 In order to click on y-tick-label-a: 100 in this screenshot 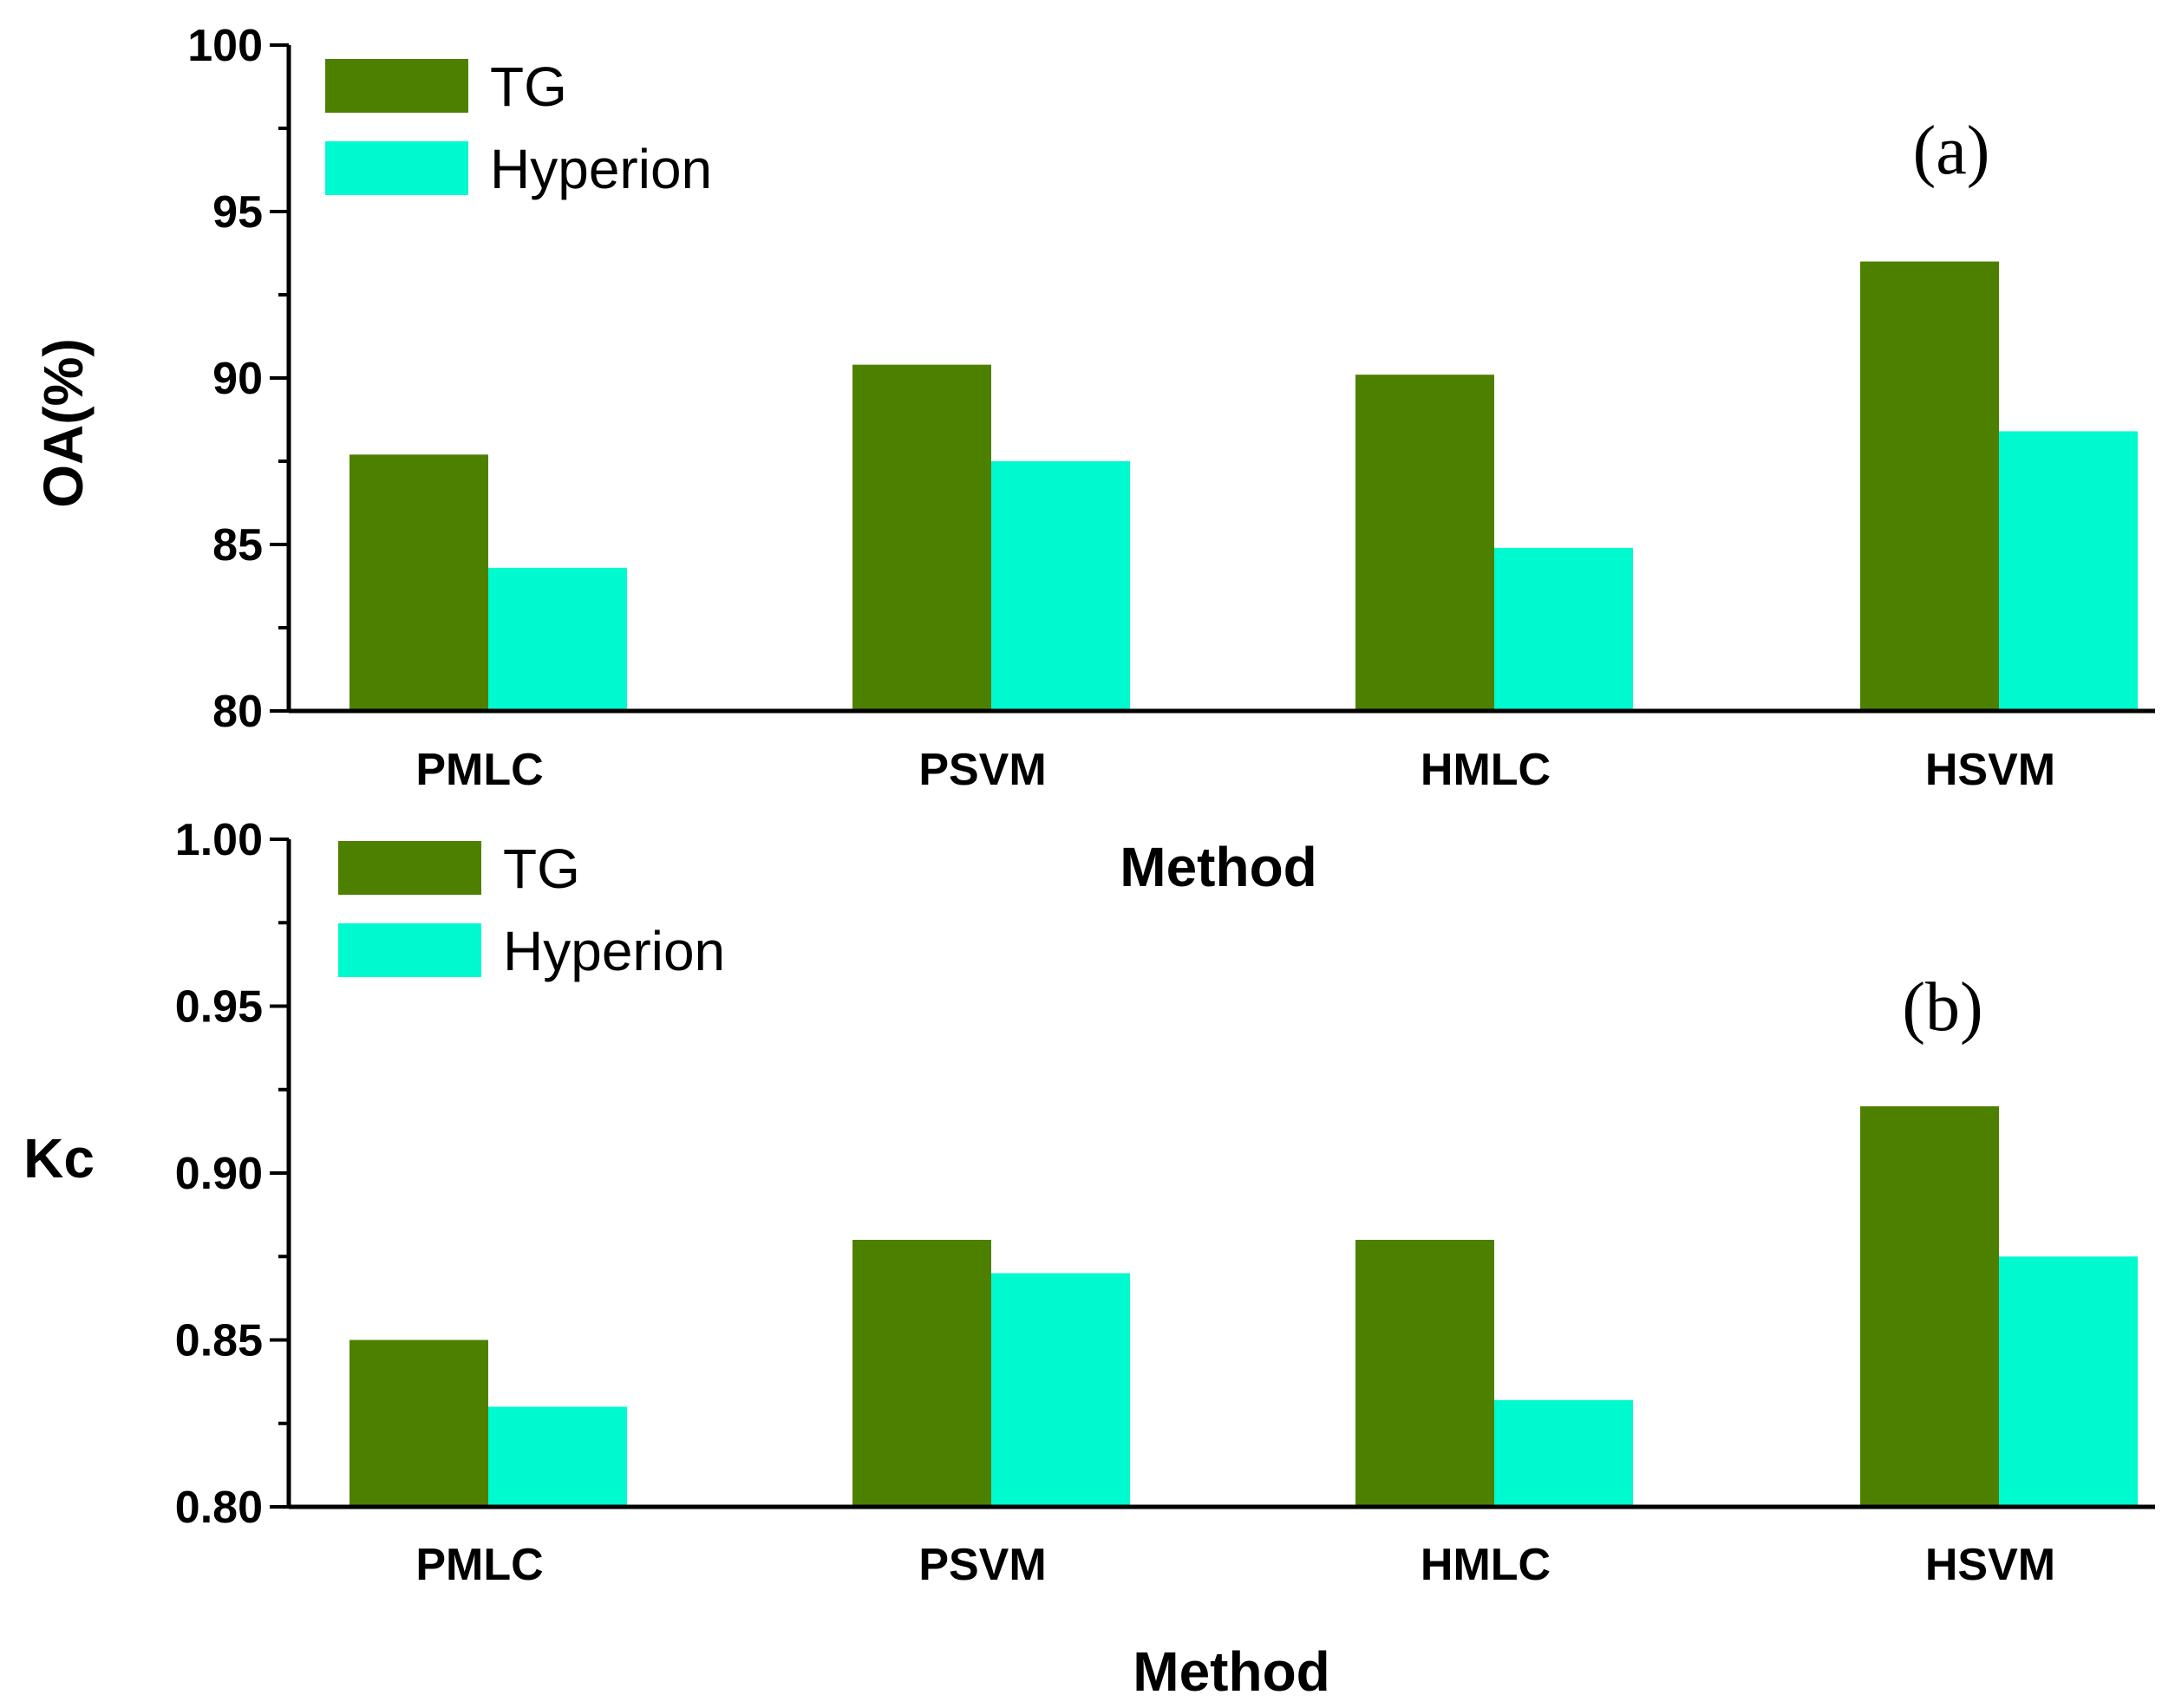, I will do `click(225, 46)`.